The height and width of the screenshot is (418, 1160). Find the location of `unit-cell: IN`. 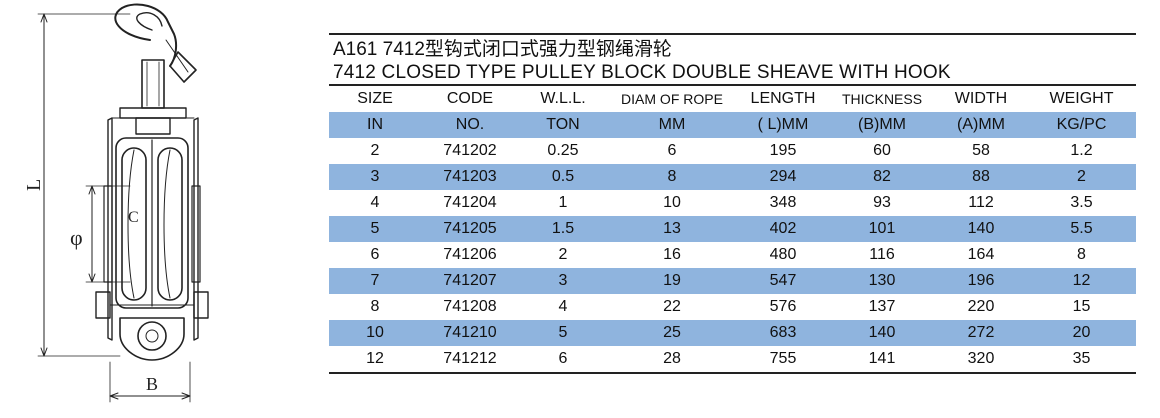

unit-cell: IN is located at coordinates (375, 125).